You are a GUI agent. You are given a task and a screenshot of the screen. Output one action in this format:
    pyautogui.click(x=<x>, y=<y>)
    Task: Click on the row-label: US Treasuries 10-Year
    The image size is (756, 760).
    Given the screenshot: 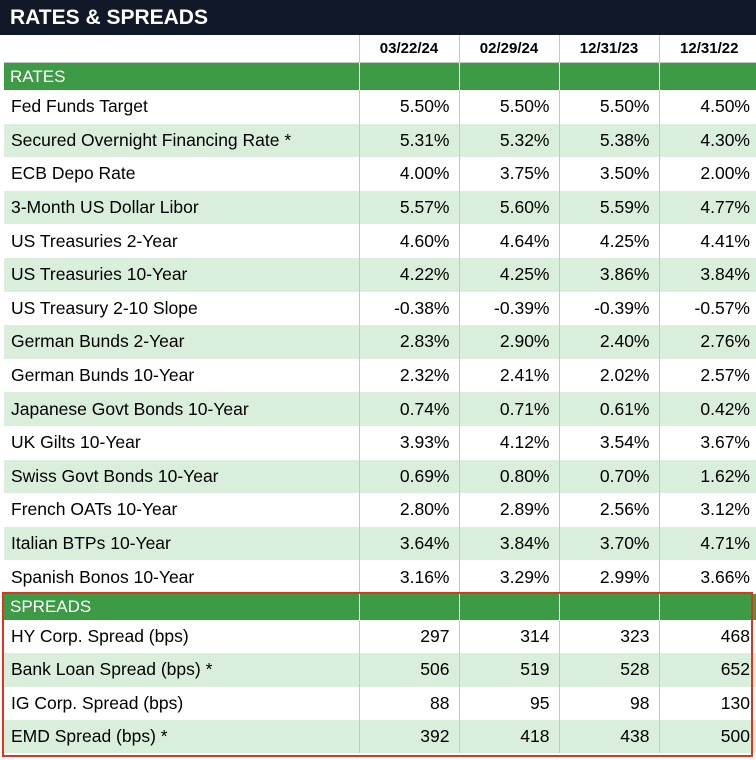 What is the action you would take?
    pyautogui.click(x=181, y=274)
    